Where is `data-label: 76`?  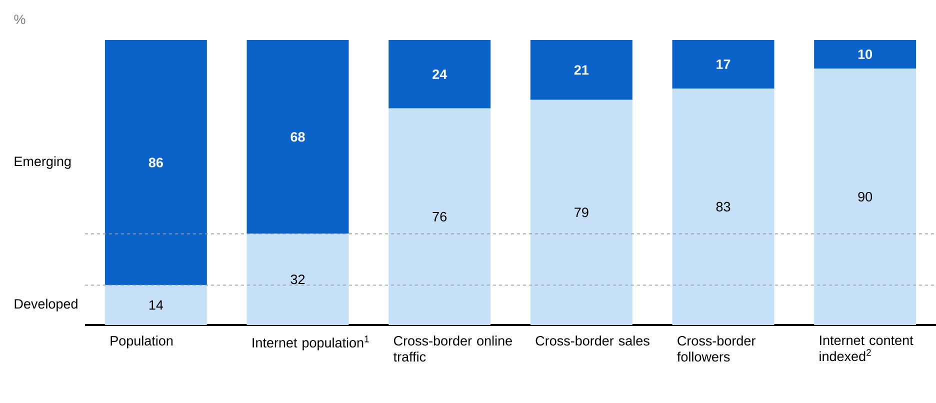 data-label: 76 is located at coordinates (439, 217).